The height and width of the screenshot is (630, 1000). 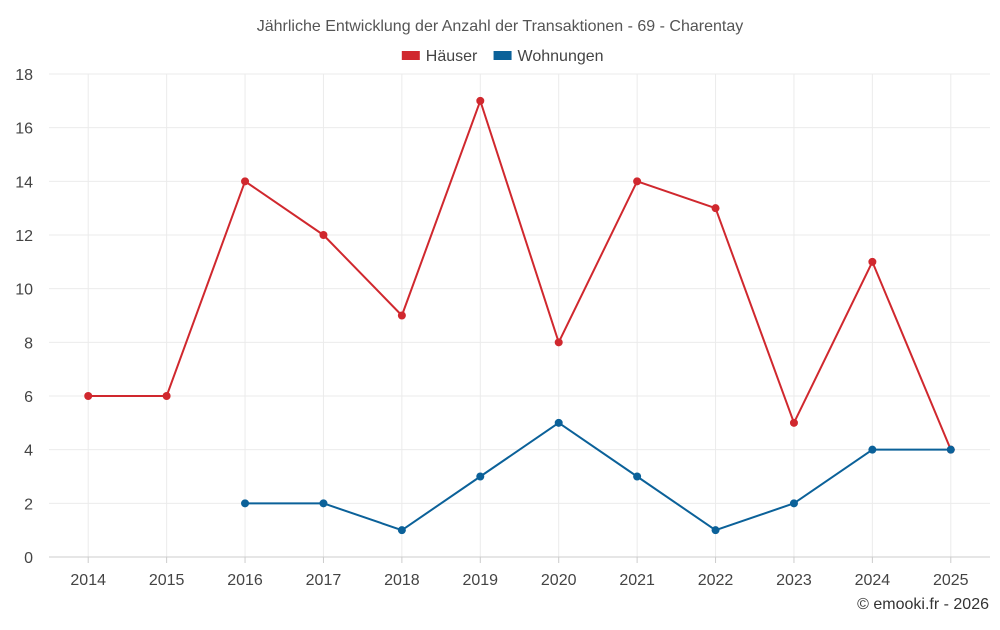 I want to click on x-tick-label: 2023, so click(x=794, y=580).